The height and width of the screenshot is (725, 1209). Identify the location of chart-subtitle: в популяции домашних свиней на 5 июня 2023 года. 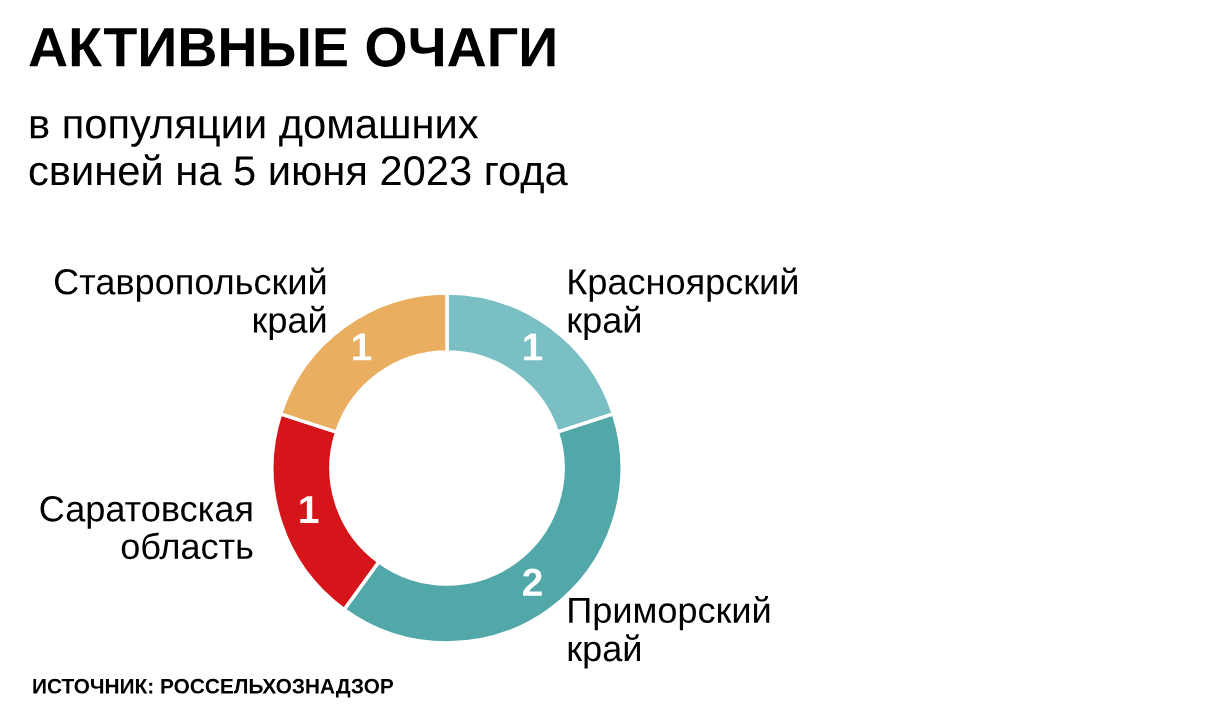
(298, 154).